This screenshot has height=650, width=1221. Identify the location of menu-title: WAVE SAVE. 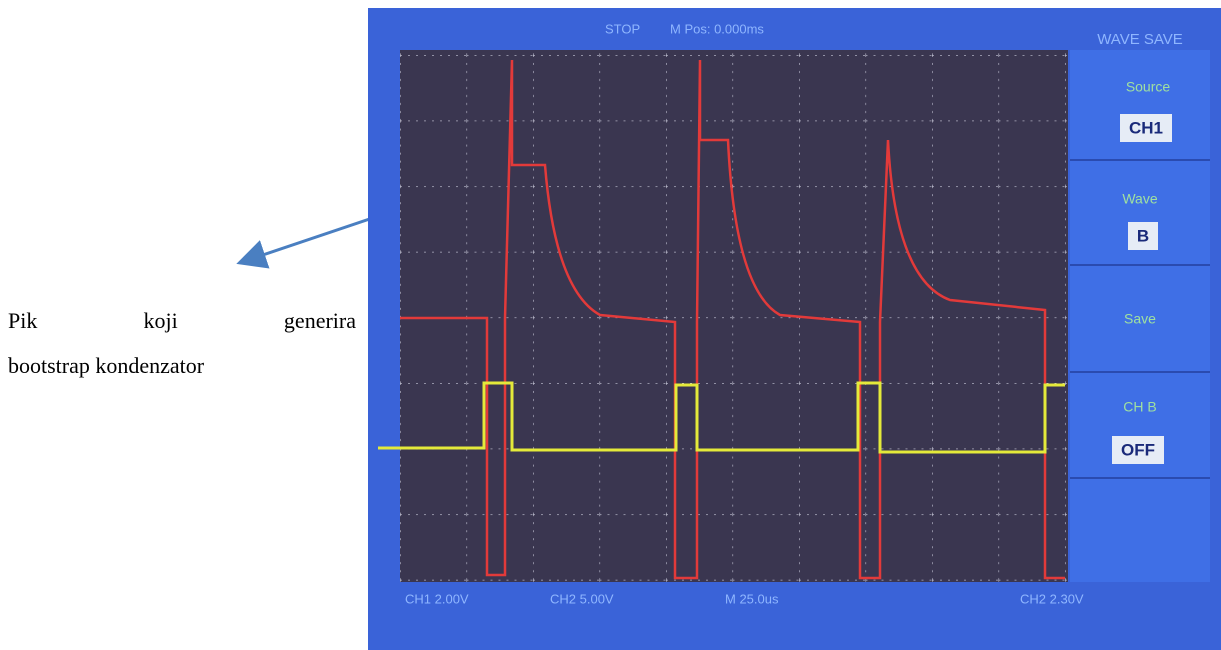
(1140, 39).